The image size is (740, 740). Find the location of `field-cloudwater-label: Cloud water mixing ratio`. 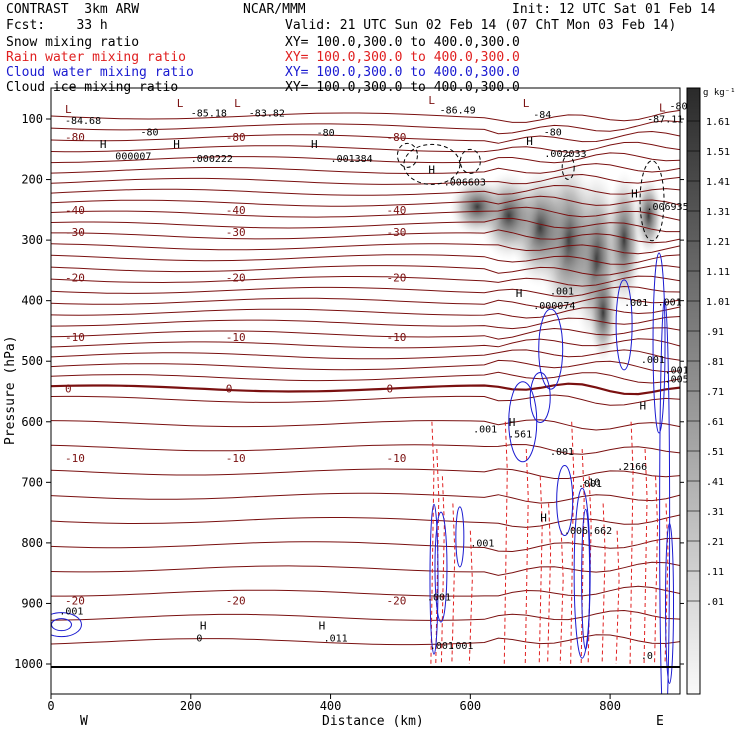

field-cloudwater-label: Cloud water mixing ratio is located at coordinates (100, 72).